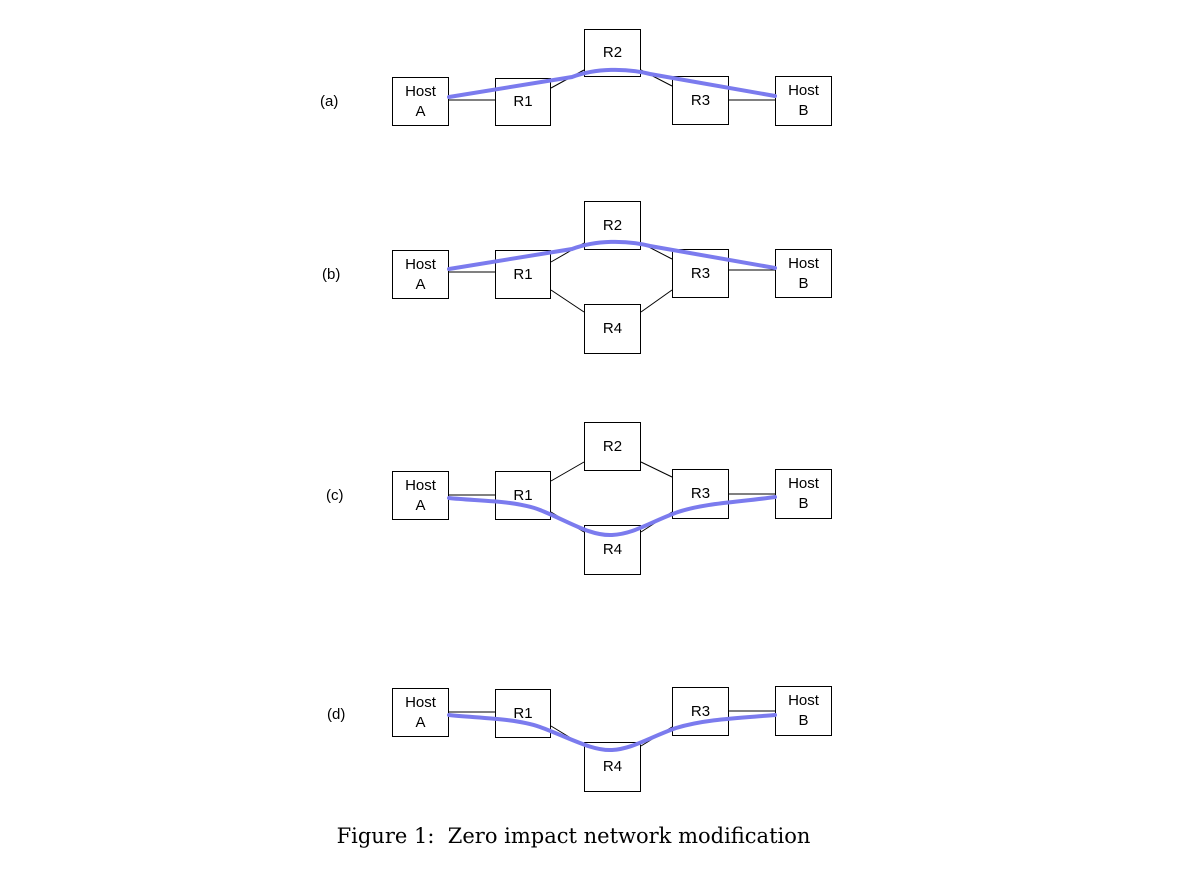 Image resolution: width=1179 pixels, height=879 pixels. I want to click on traffic-path-a, so click(612, 83).